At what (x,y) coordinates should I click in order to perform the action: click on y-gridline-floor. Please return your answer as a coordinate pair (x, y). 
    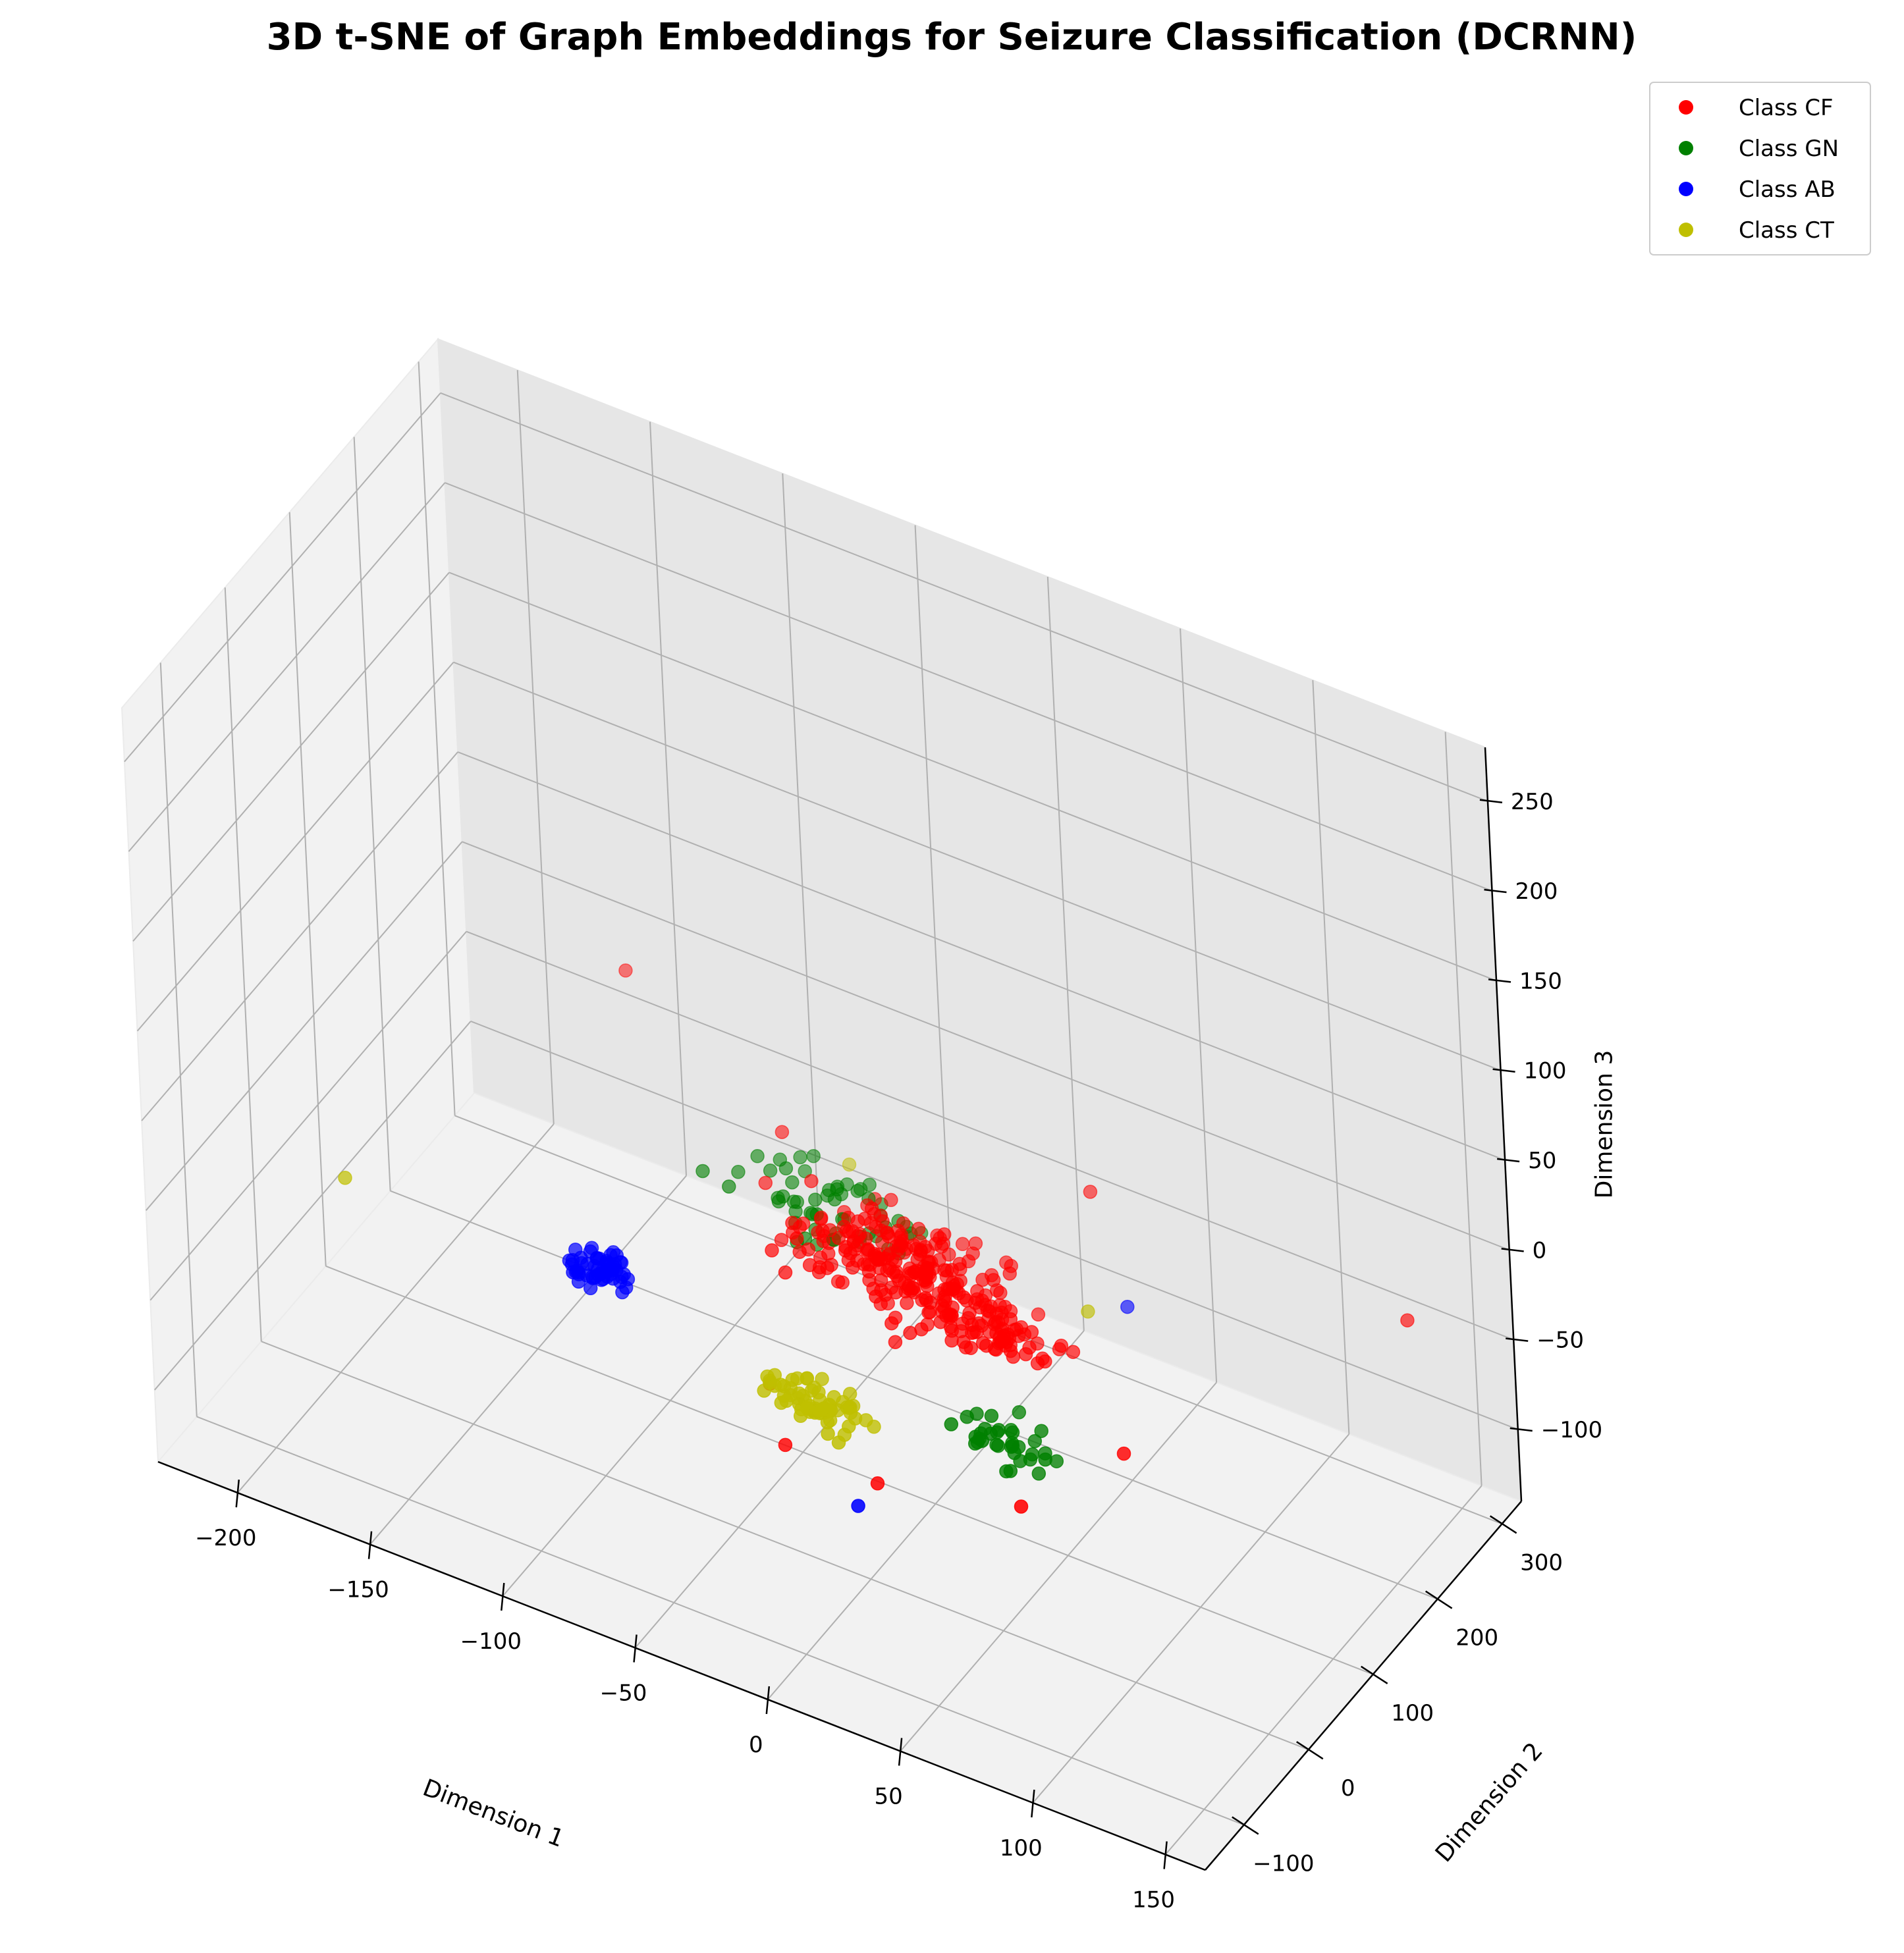
    Looking at the image, I should click on (720, 1621).